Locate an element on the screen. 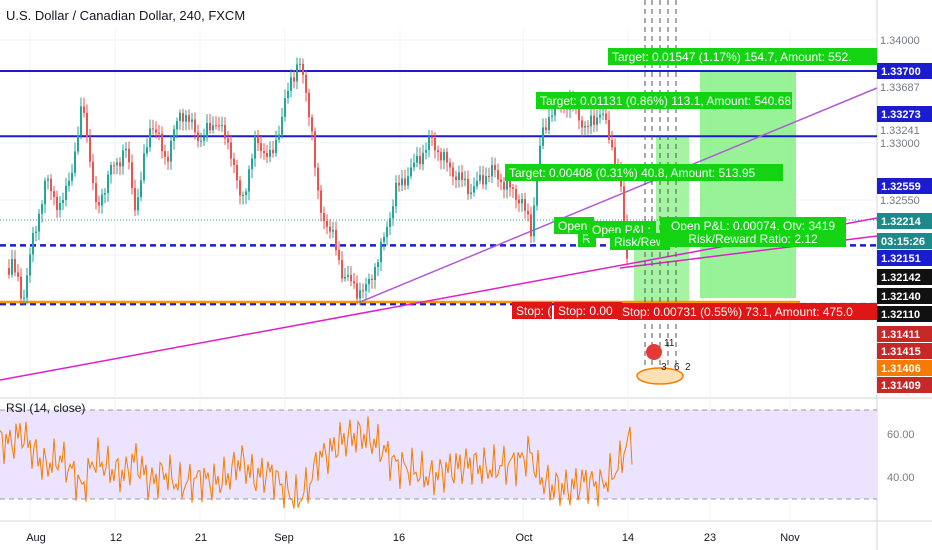 Image resolution: width=932 pixels, height=550 pixels. position-label: Open P&L: 0.00074, Qty: 3419 is located at coordinates (753, 226).